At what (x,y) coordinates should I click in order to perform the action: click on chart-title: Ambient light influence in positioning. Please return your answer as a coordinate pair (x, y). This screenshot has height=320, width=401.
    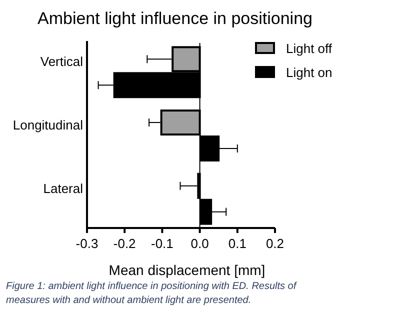
    Looking at the image, I should click on (175, 18).